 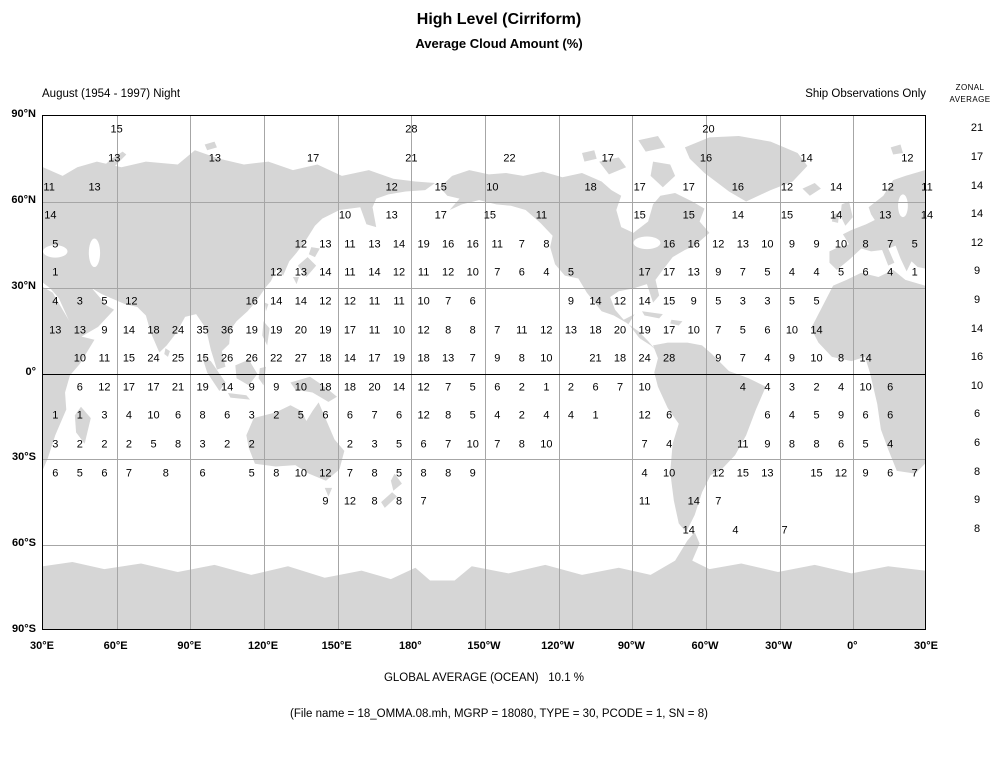 What do you see at coordinates (595, 358) in the screenshot?
I see `cloud-amount-value: 21` at bounding box center [595, 358].